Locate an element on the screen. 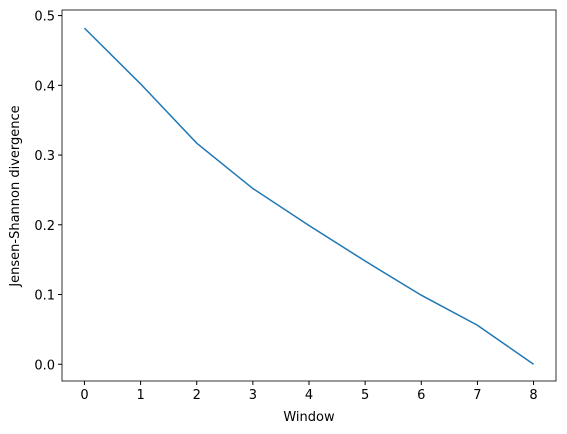 The height and width of the screenshot is (434, 567). x-tick-label: 1 is located at coordinates (140, 395).